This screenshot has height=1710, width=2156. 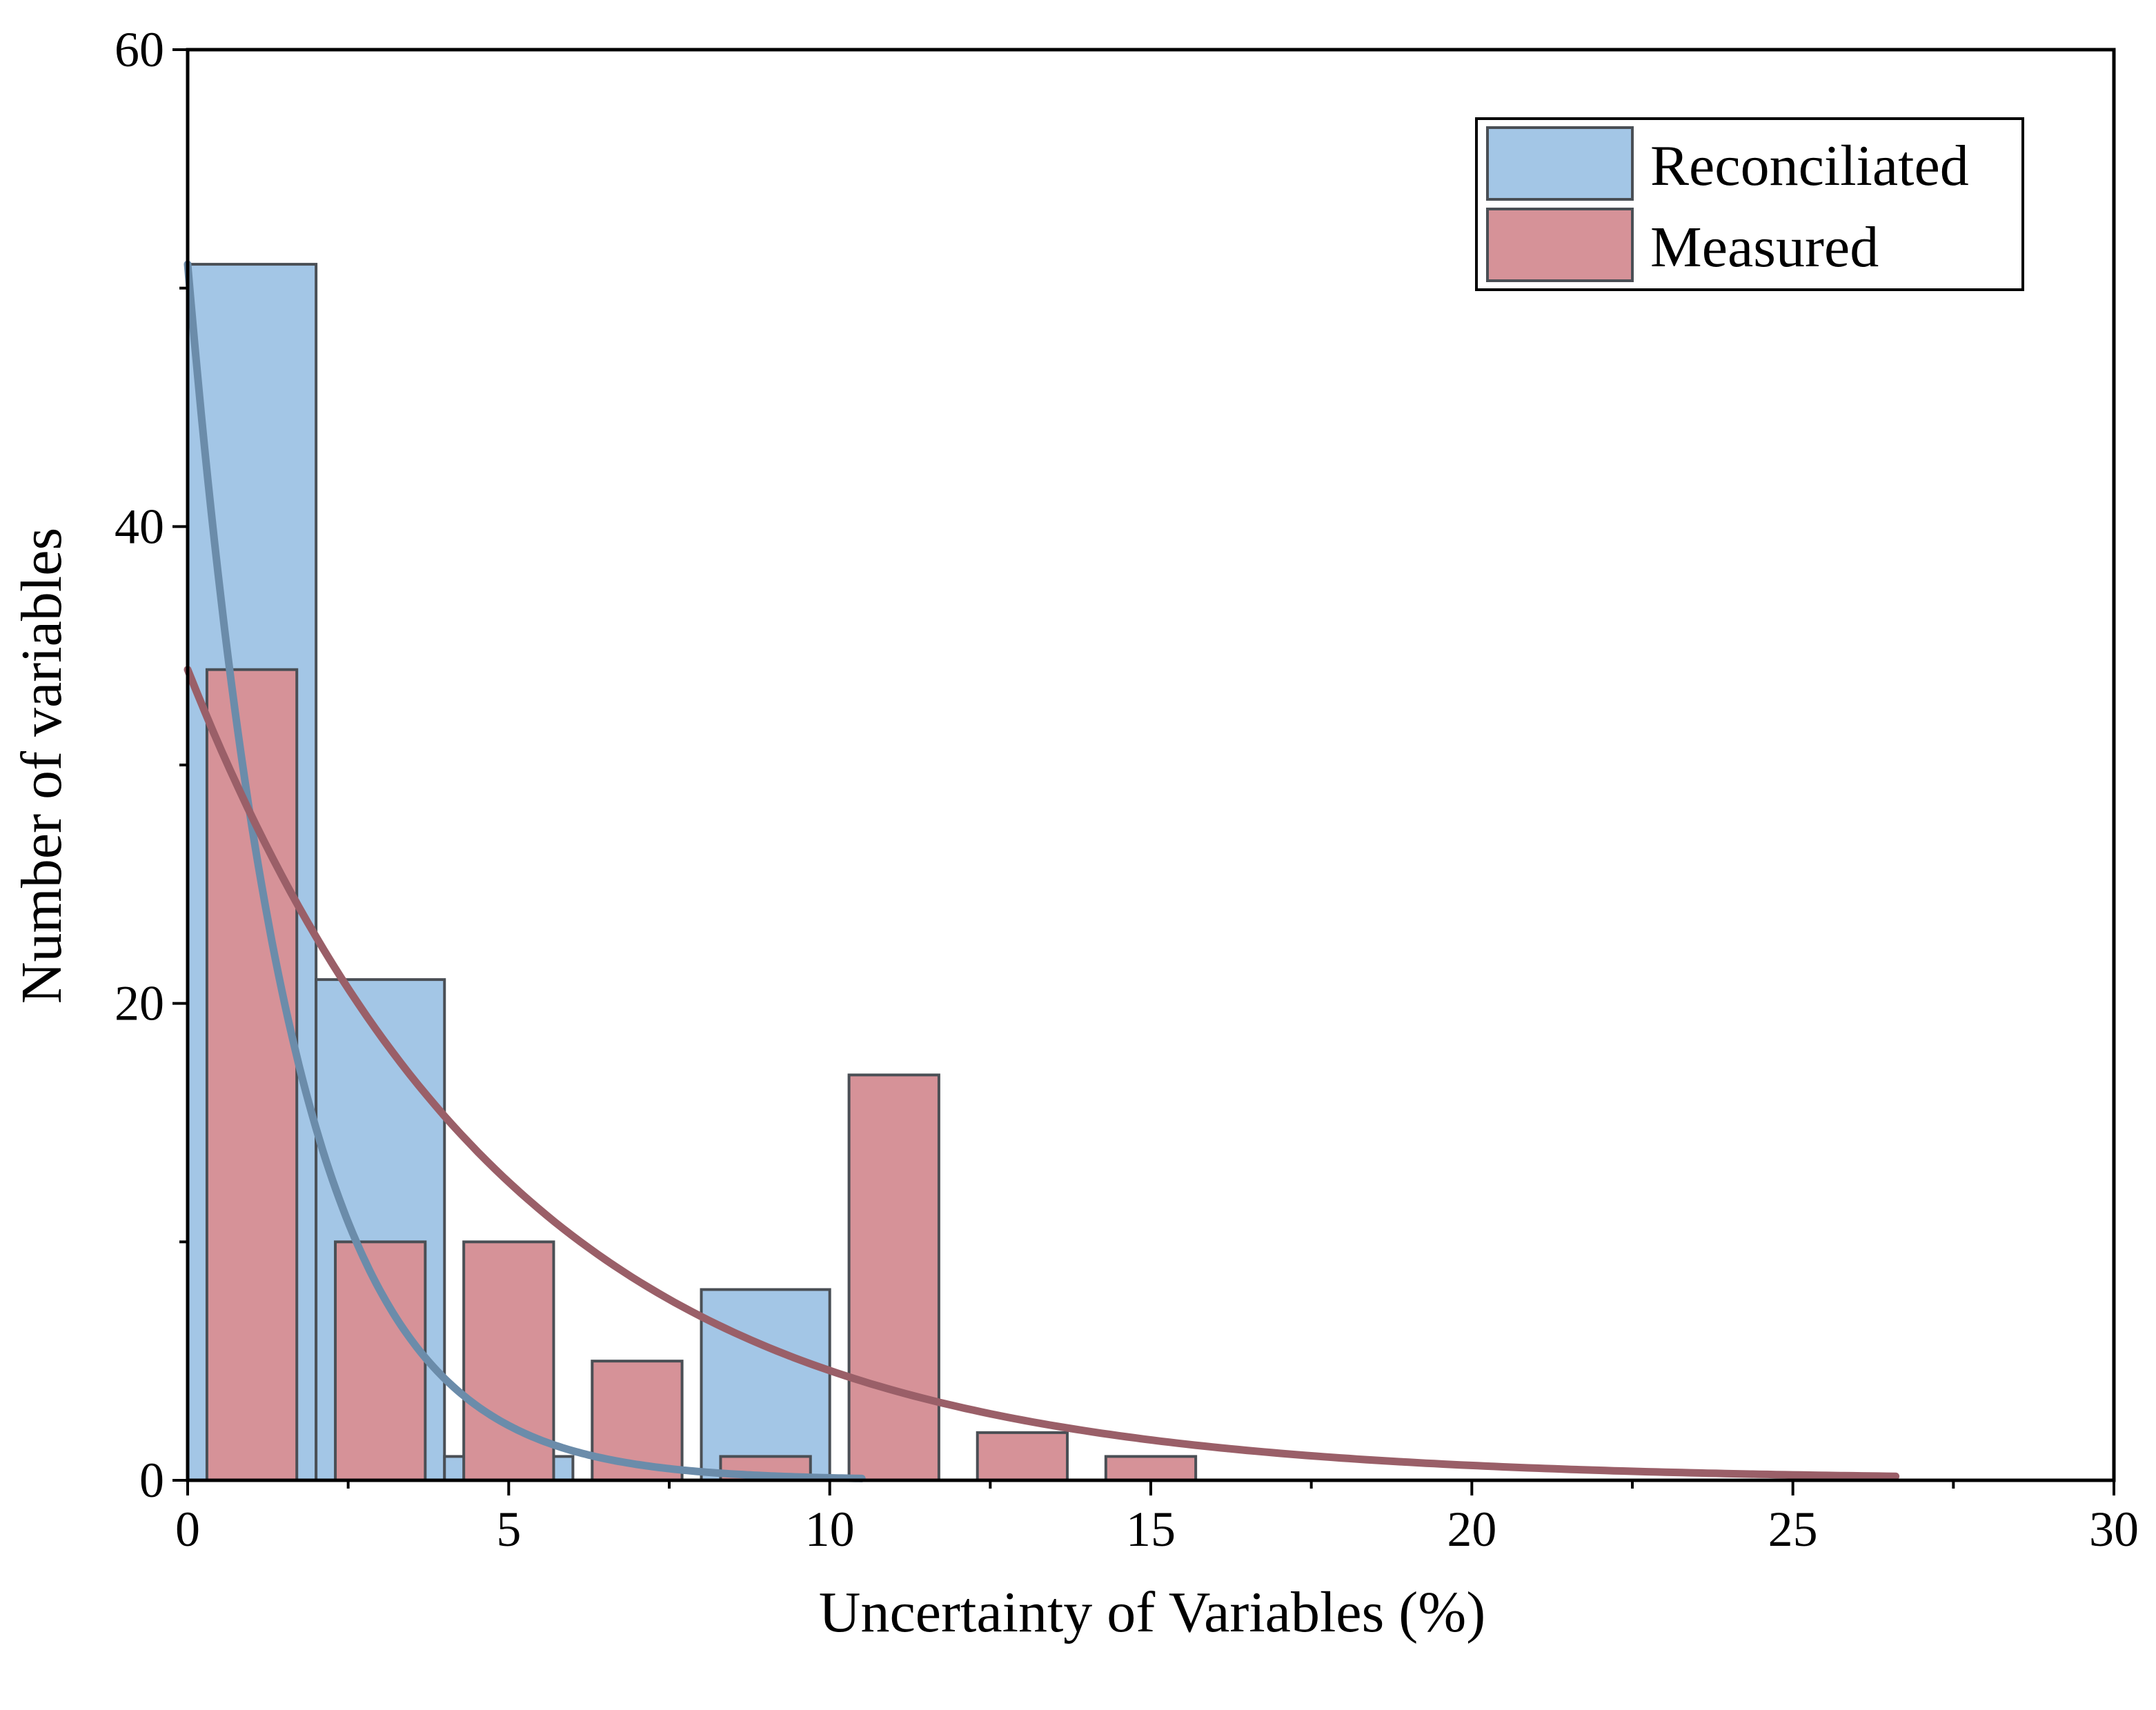 What do you see at coordinates (1809, 166) in the screenshot?
I see `legend-label-reconciliated: Reconciliated` at bounding box center [1809, 166].